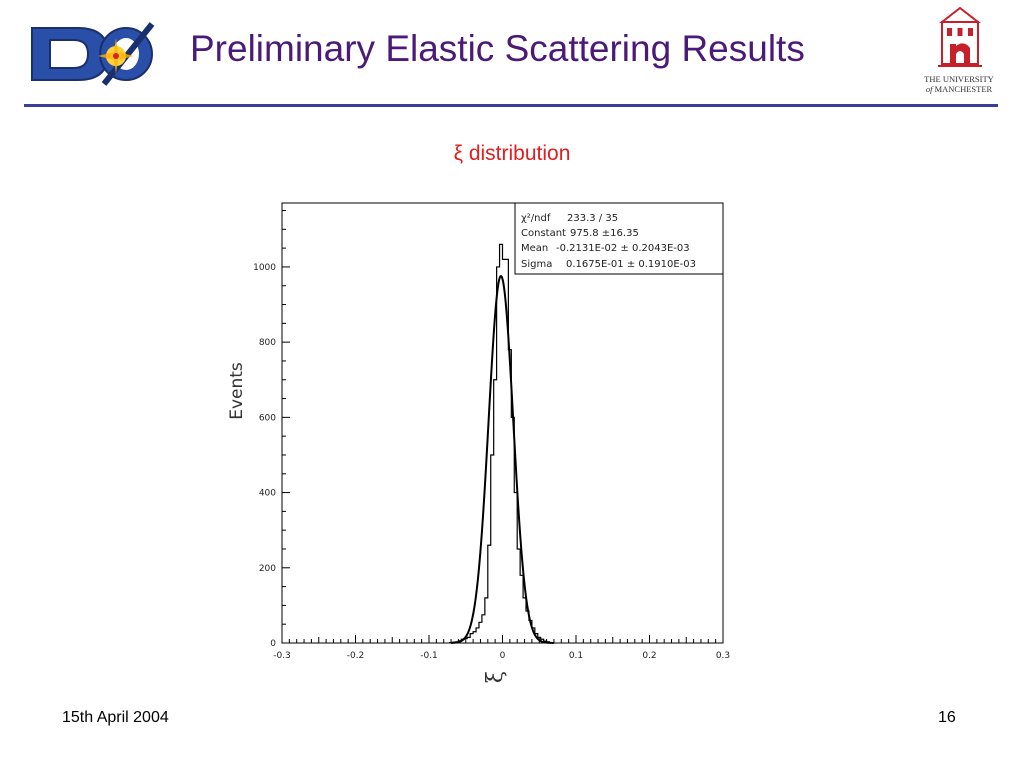 Image resolution: width=1024 pixels, height=768 pixels. What do you see at coordinates (576, 656) in the screenshot?
I see `x-tick-label: 0.1` at bounding box center [576, 656].